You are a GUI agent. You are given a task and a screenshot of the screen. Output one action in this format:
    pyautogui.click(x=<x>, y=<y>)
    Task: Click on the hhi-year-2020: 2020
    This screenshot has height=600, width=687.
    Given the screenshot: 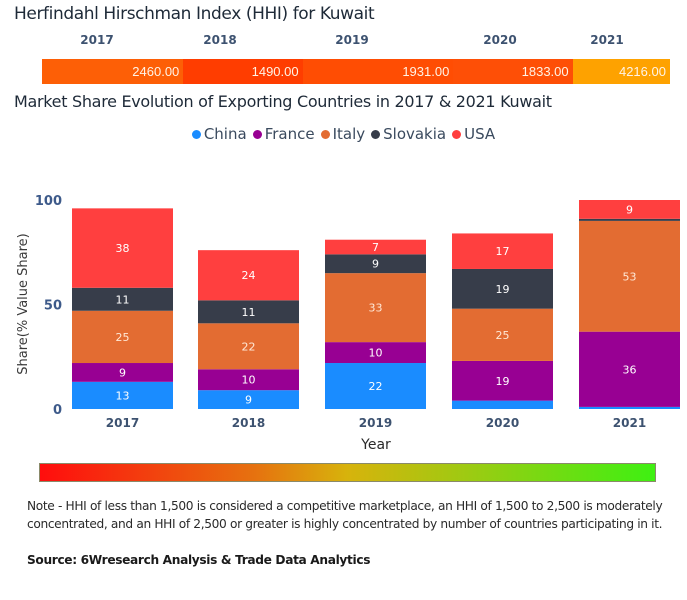 What is the action you would take?
    pyautogui.click(x=500, y=40)
    